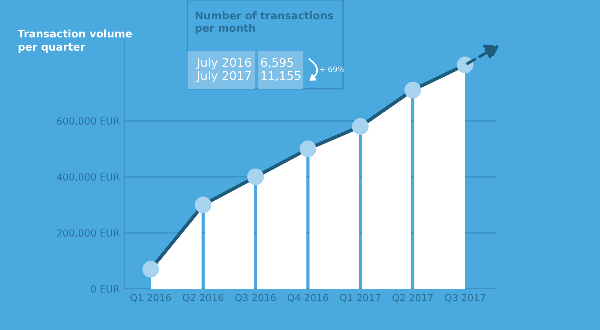  Describe the element at coordinates (308, 298) in the screenshot. I see `x-tick-label: Q4 2016` at that location.